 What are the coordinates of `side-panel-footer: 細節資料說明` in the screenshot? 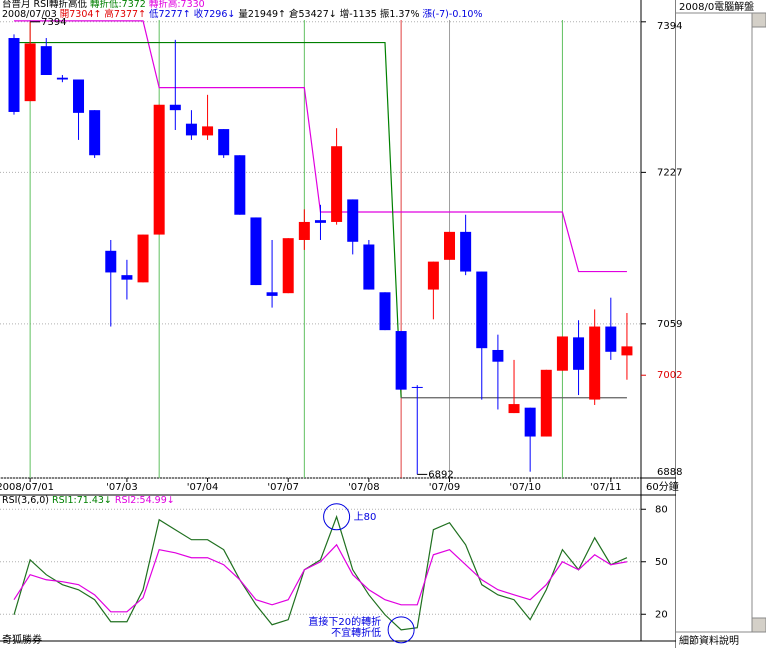 It's located at (709, 640).